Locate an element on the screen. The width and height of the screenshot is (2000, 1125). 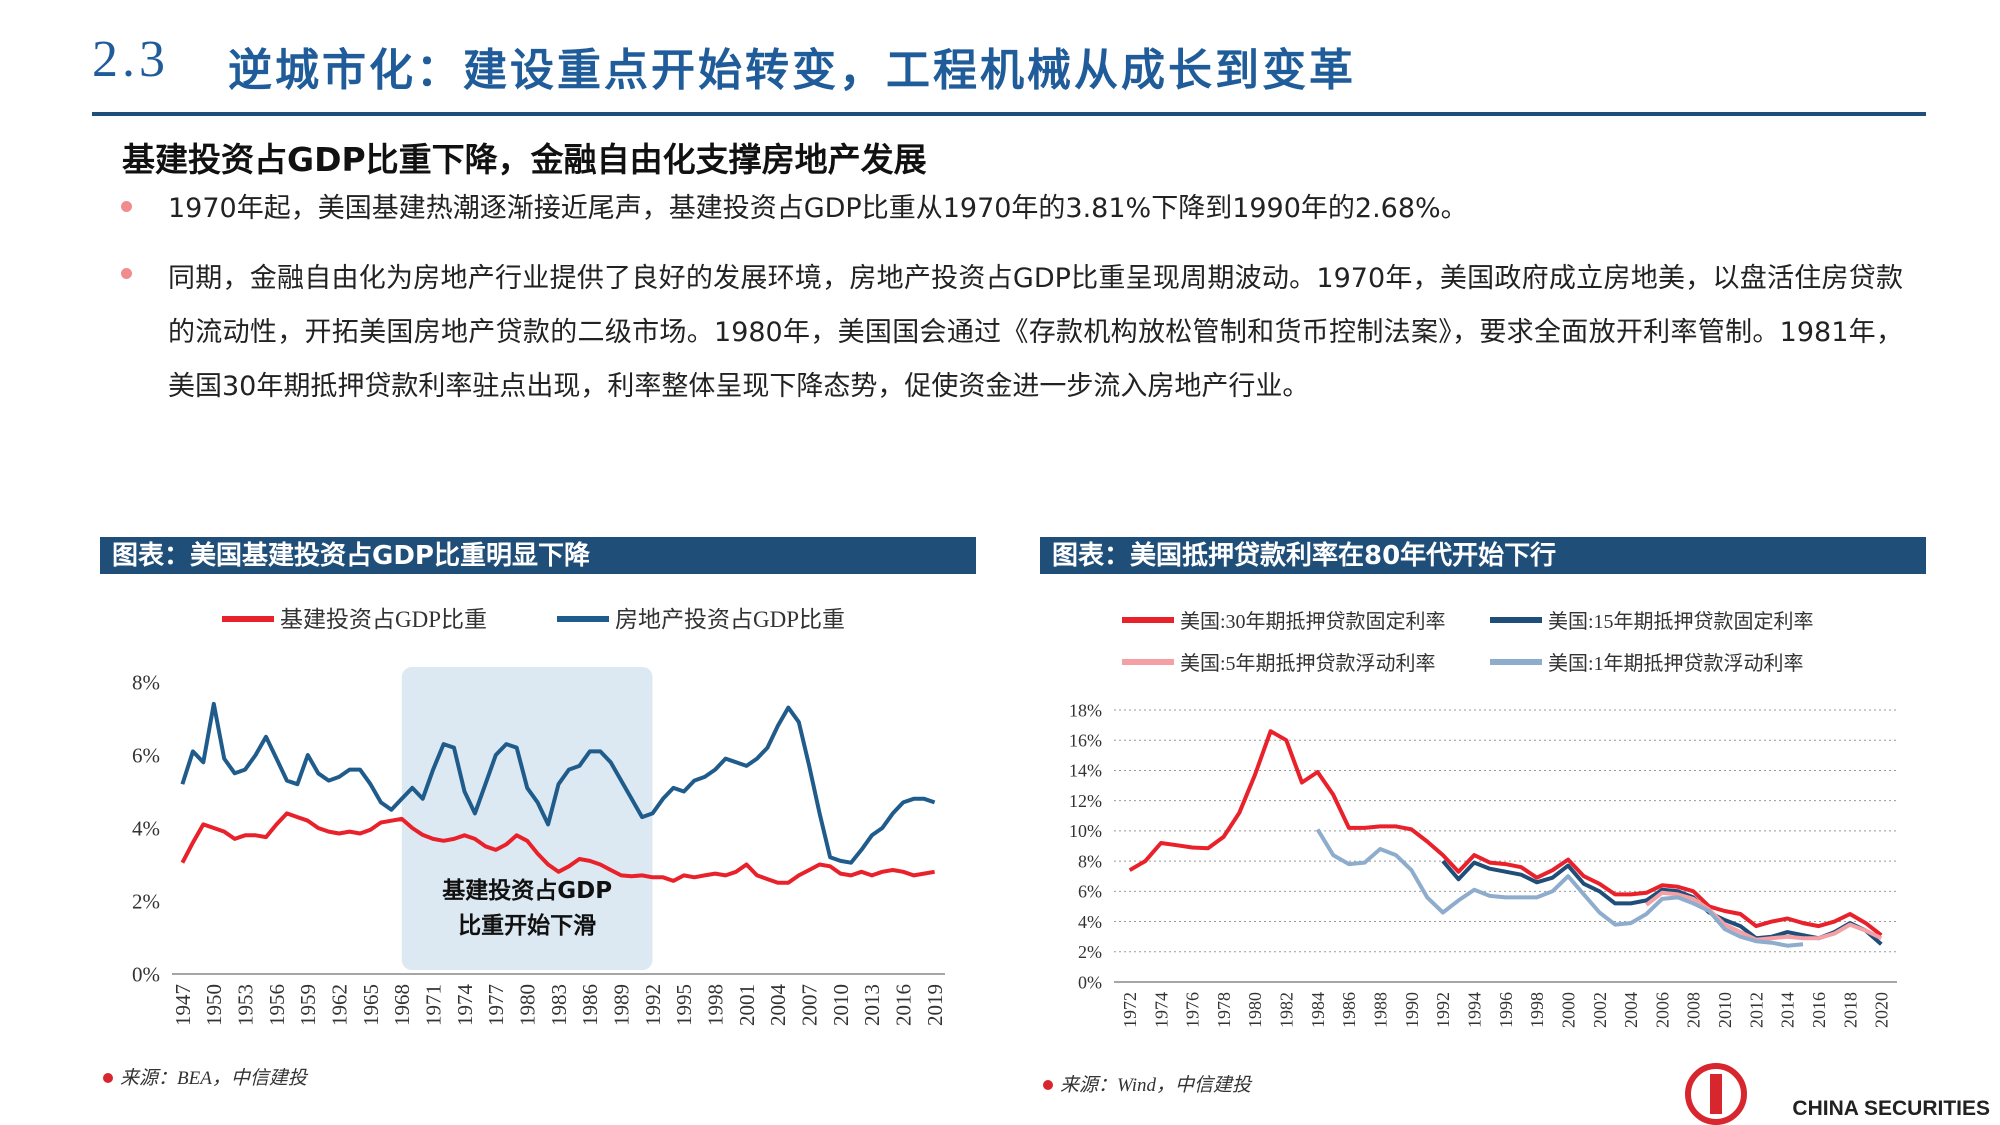
source: 来源：BEA，中信建投 is located at coordinates (214, 1078).